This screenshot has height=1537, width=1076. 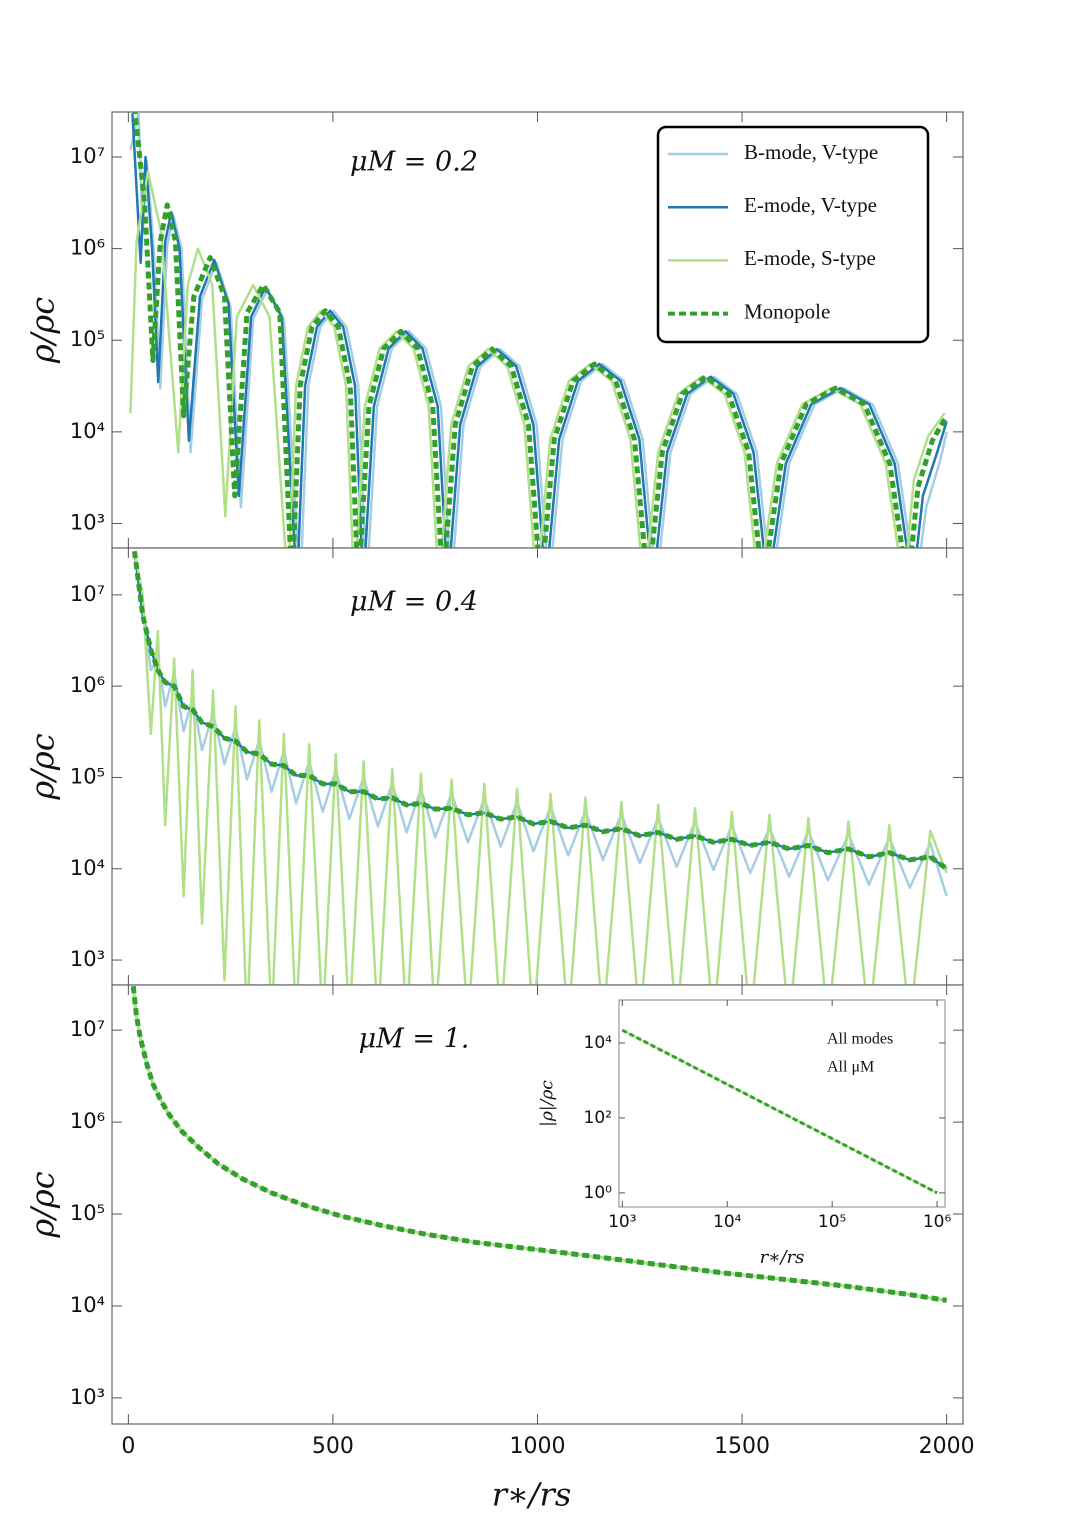 What do you see at coordinates (598, 1193) in the screenshot?
I see `y-tick-label: 10⁰` at bounding box center [598, 1193].